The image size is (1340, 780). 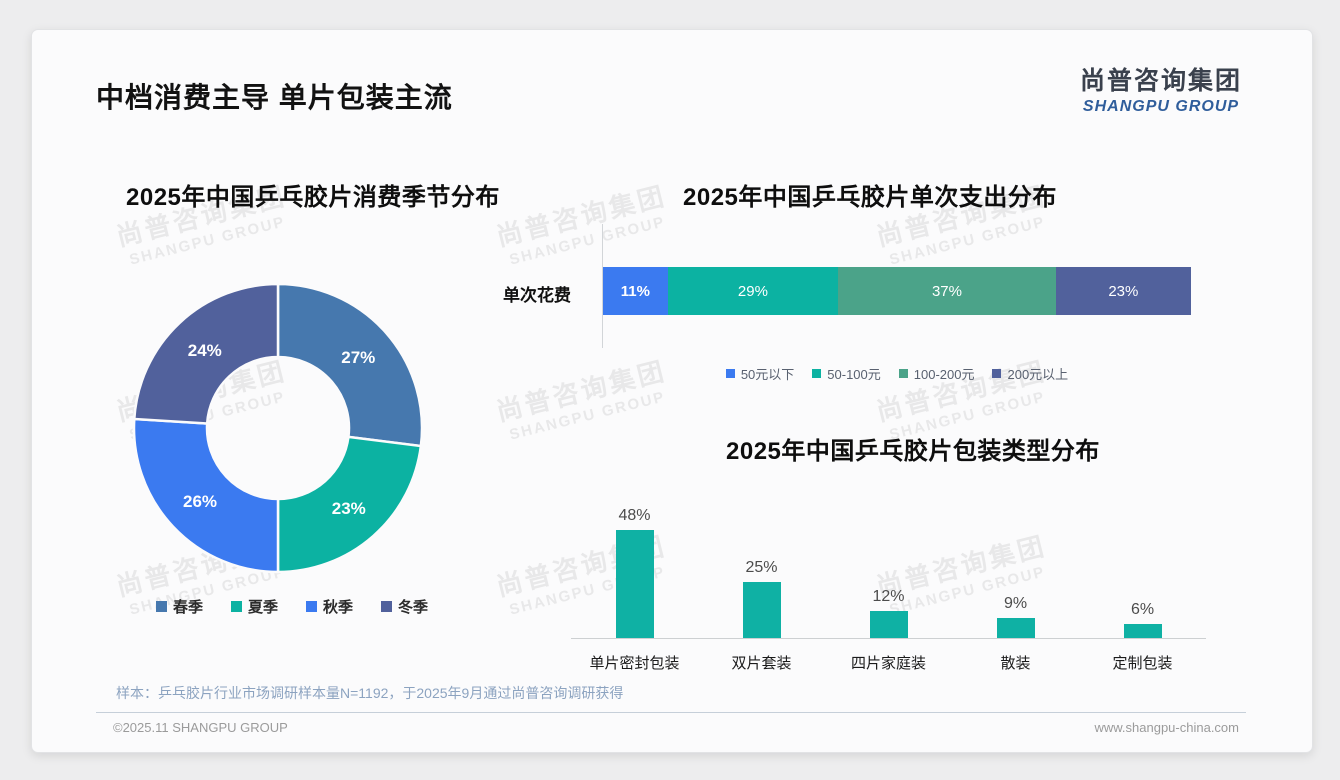 I want to click on footer-divider, so click(x=671, y=712).